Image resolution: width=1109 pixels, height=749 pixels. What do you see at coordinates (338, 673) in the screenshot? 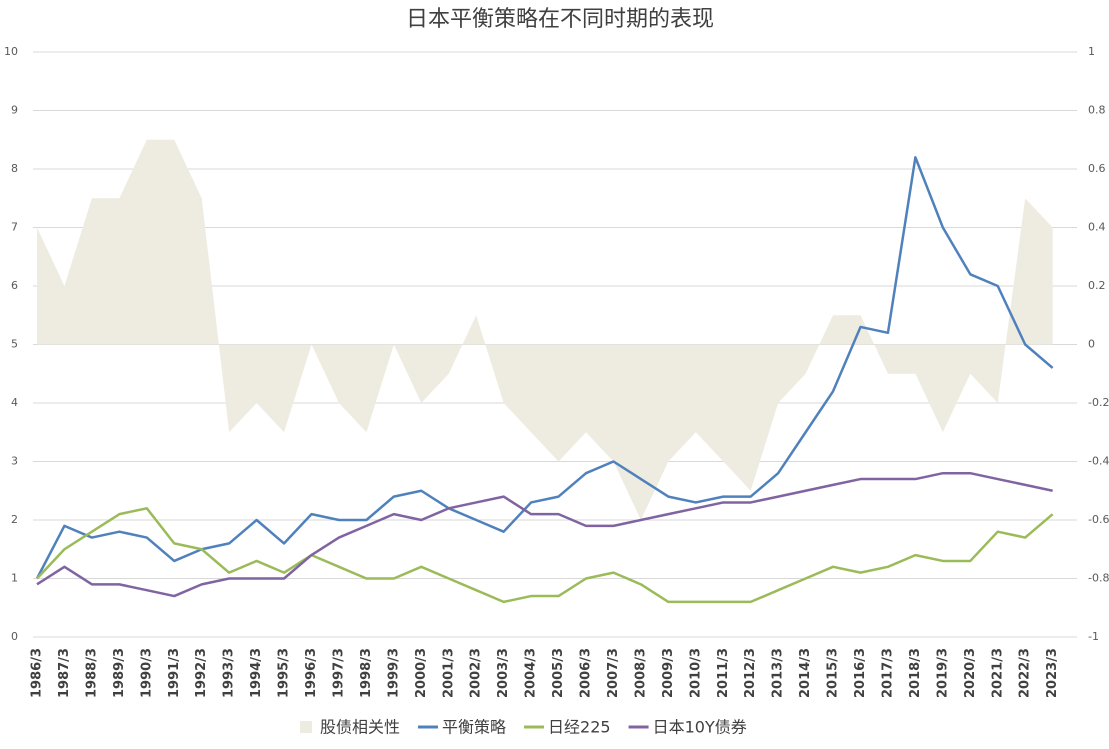
I see `x-tick-label: 1997/3` at bounding box center [338, 673].